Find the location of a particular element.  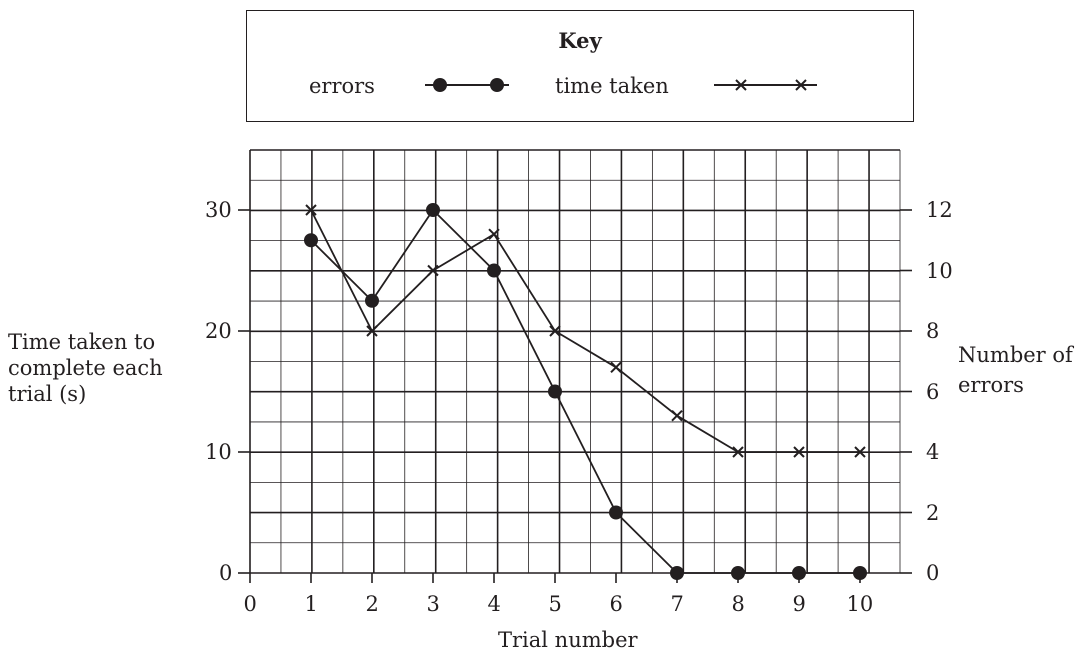

x-tick-label: 1 is located at coordinates (311, 604).